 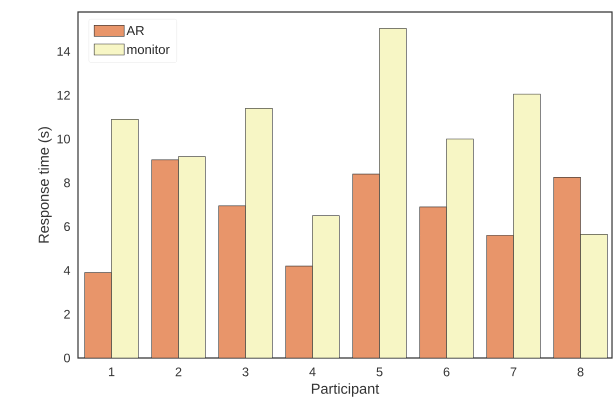 I want to click on y-tick-label: 6, so click(x=67, y=227).